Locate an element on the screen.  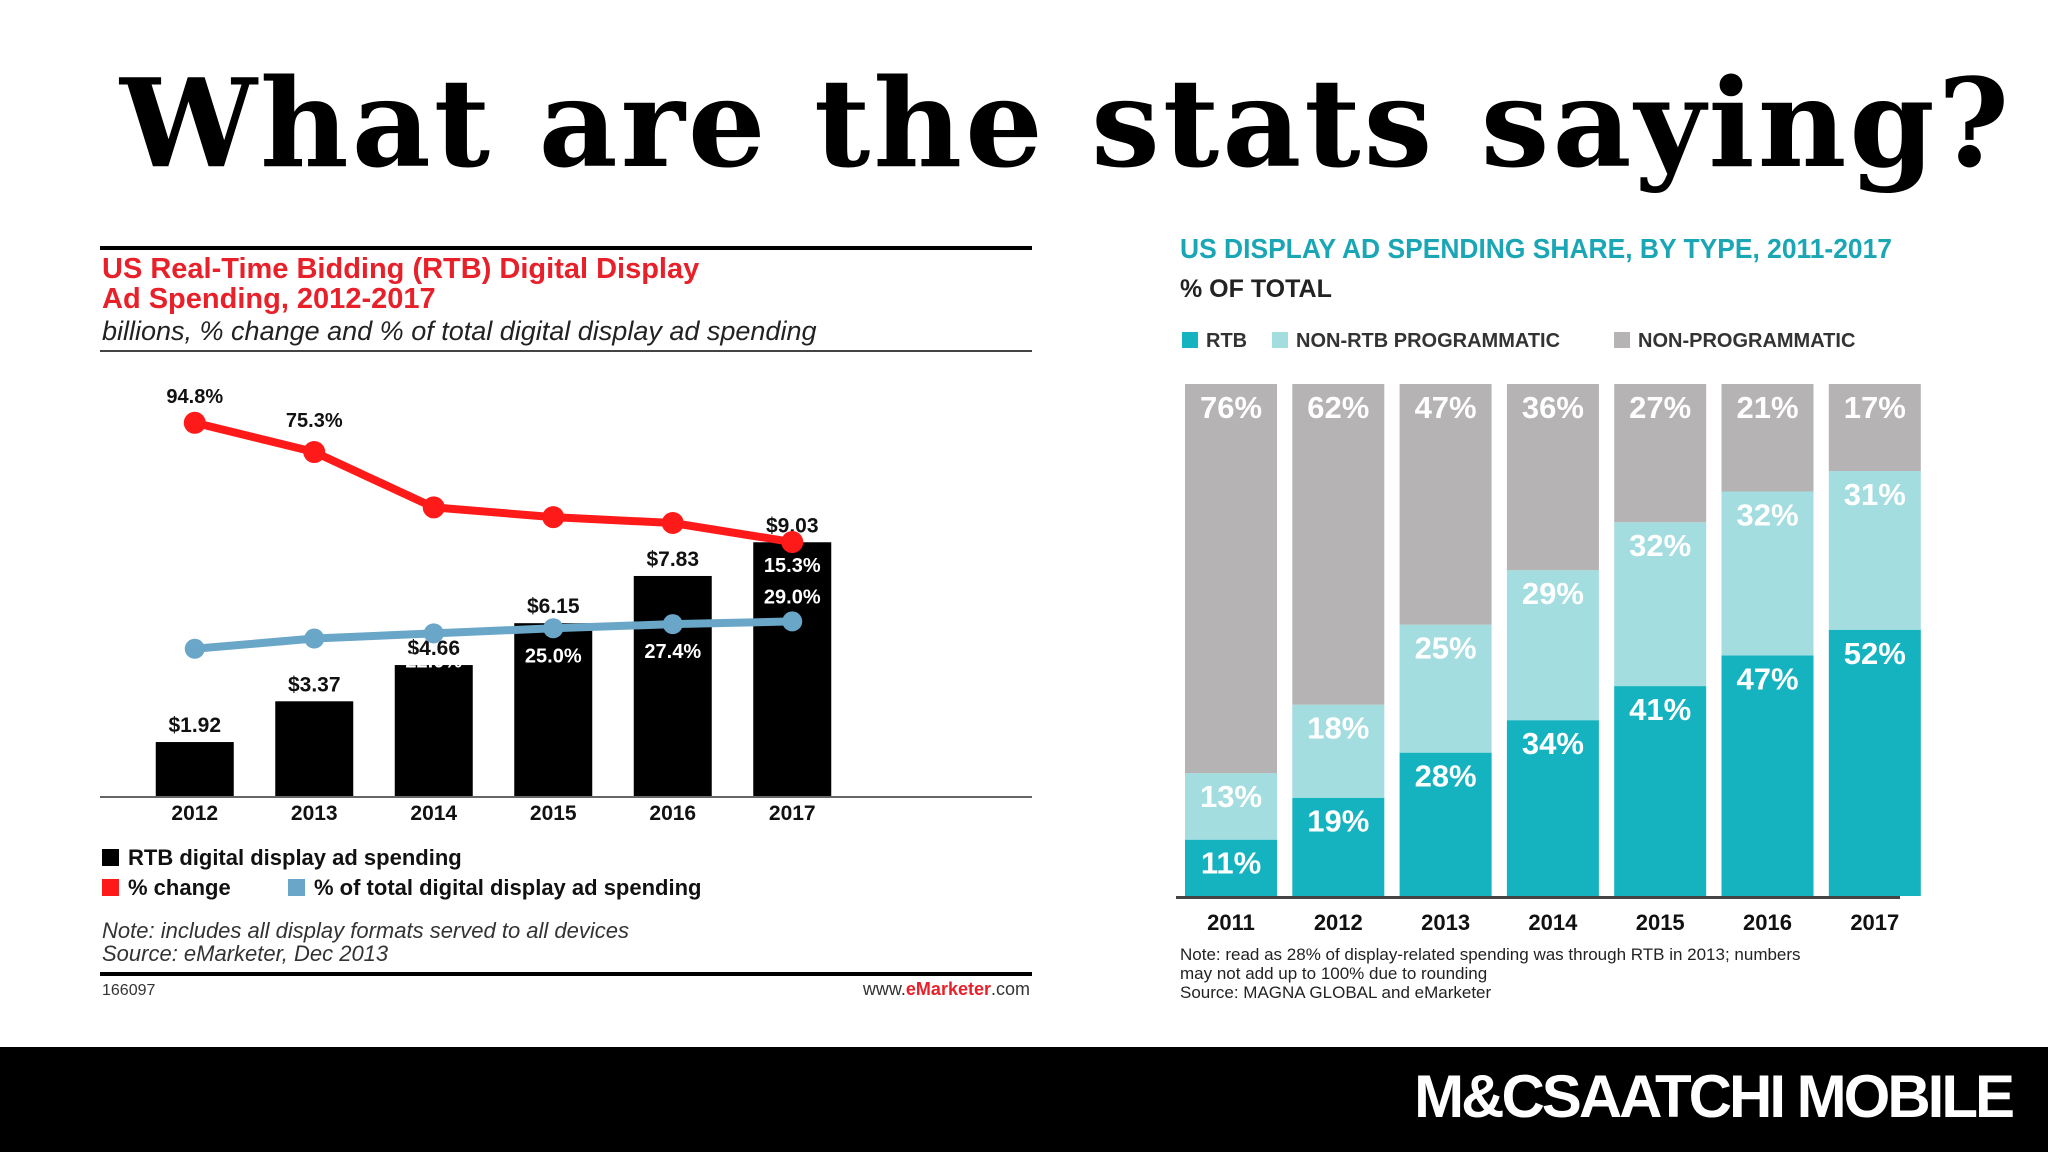
change-value-label: 31.9% is located at coordinates (553, 486).